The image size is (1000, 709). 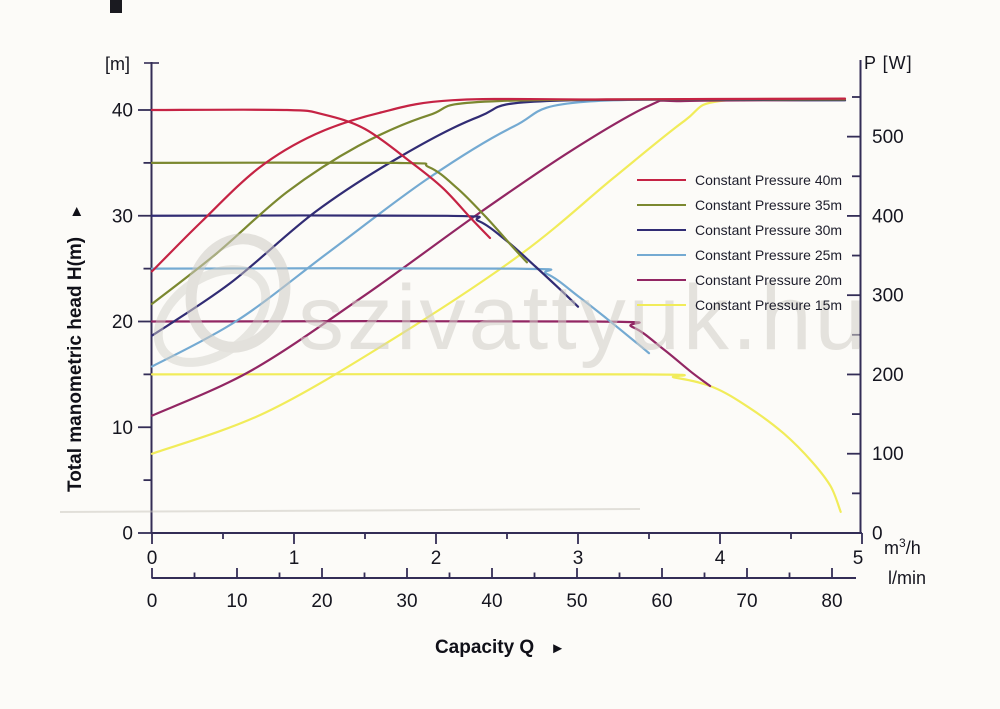 What do you see at coordinates (661, 601) in the screenshot?
I see `x-secondary-tick-label: 60` at bounding box center [661, 601].